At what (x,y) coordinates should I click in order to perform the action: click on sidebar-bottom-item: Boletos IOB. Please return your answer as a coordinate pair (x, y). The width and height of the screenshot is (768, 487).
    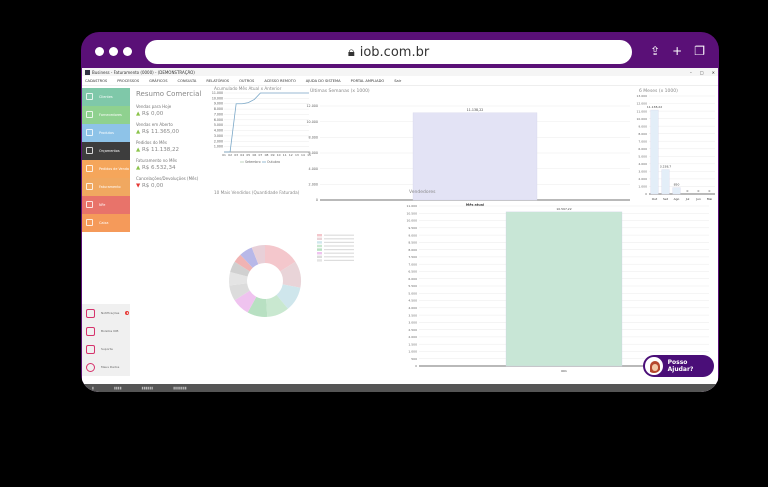
    Looking at the image, I should click on (106, 331).